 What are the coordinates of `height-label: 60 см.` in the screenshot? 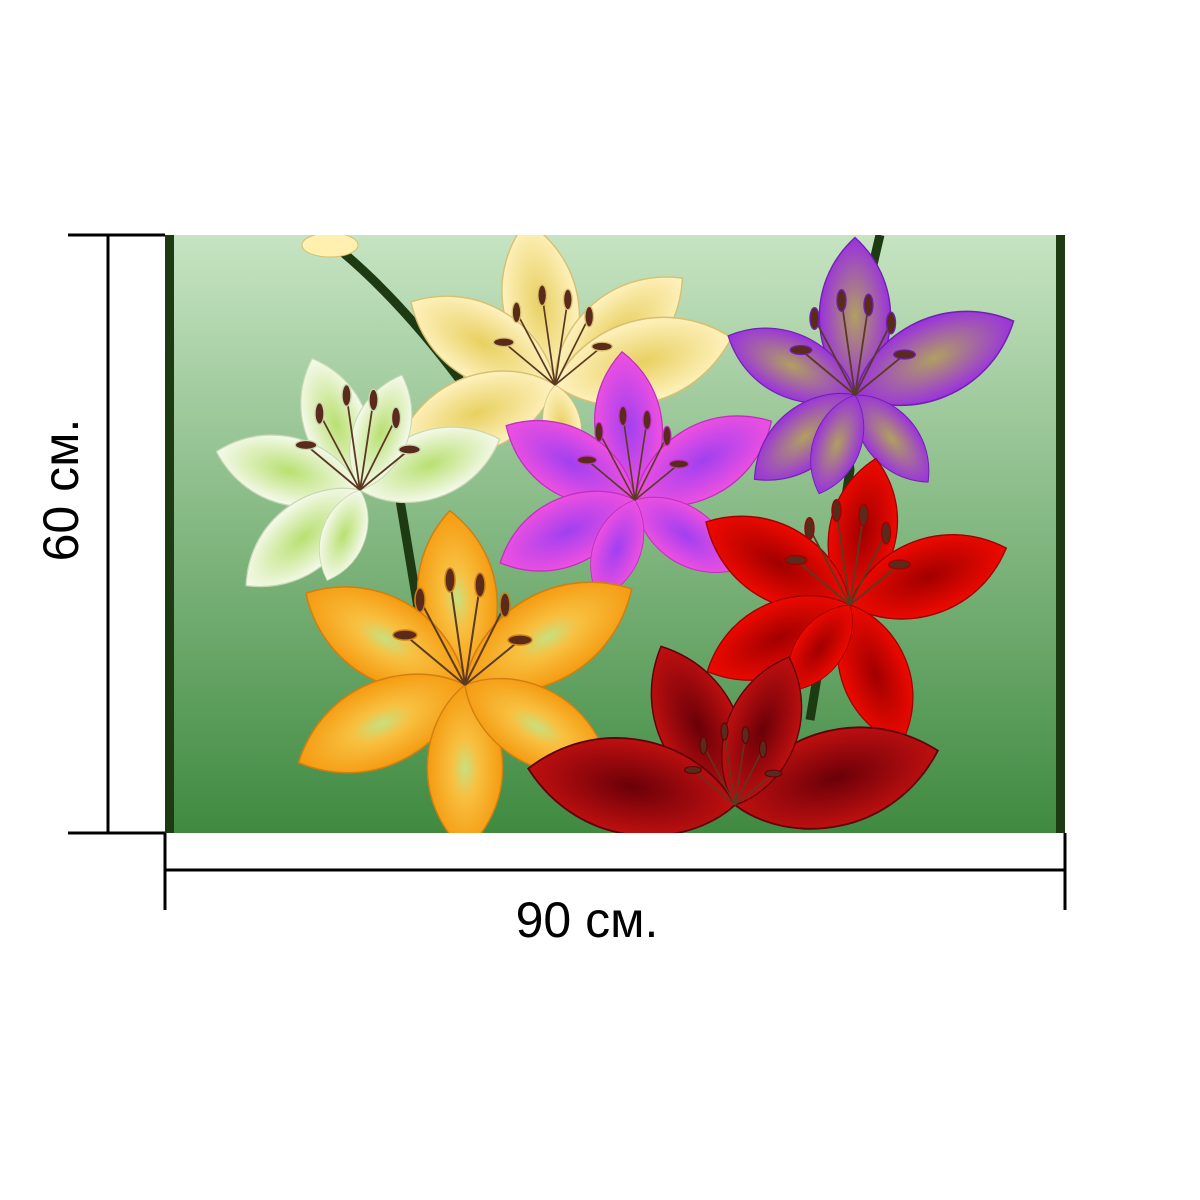 It's located at (61, 490).